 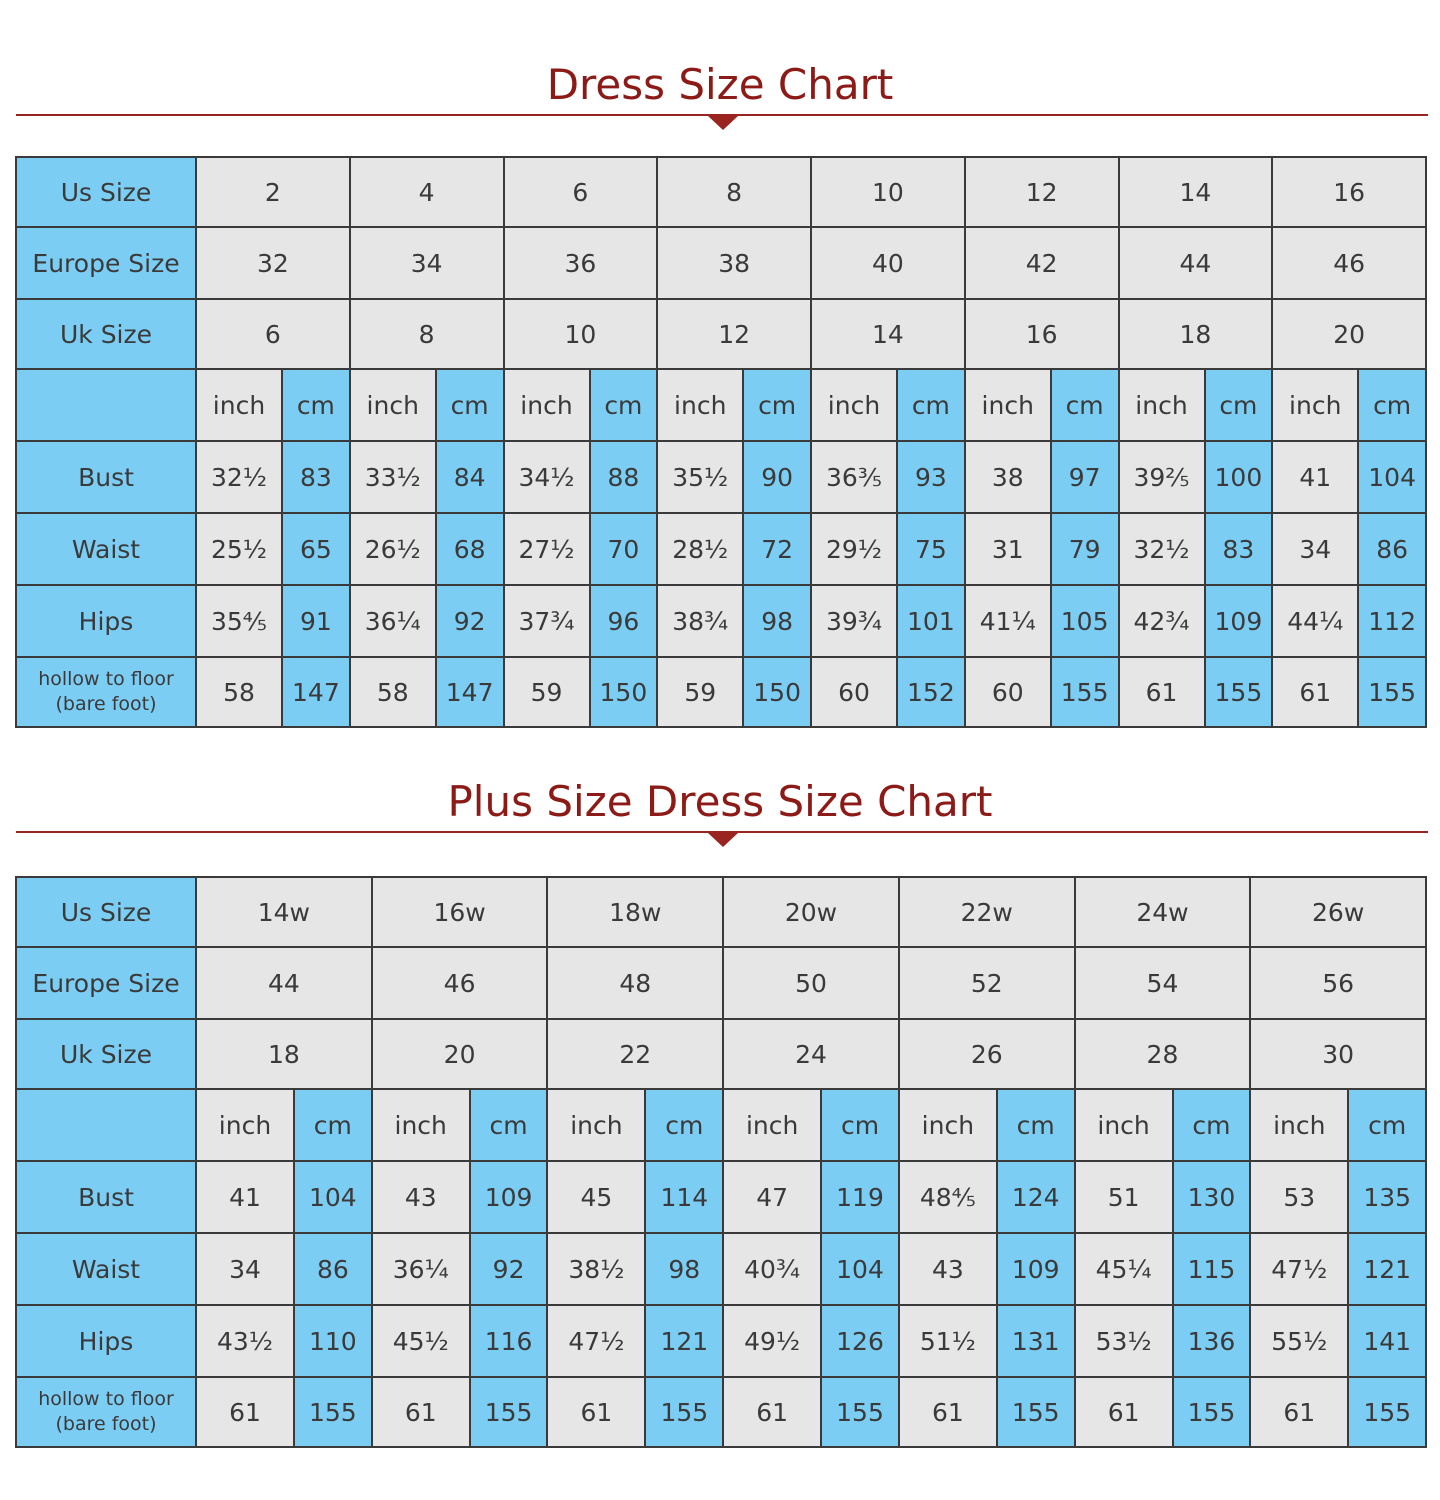 What do you see at coordinates (333, 1341) in the screenshot?
I see `hips-cm-value: 110` at bounding box center [333, 1341].